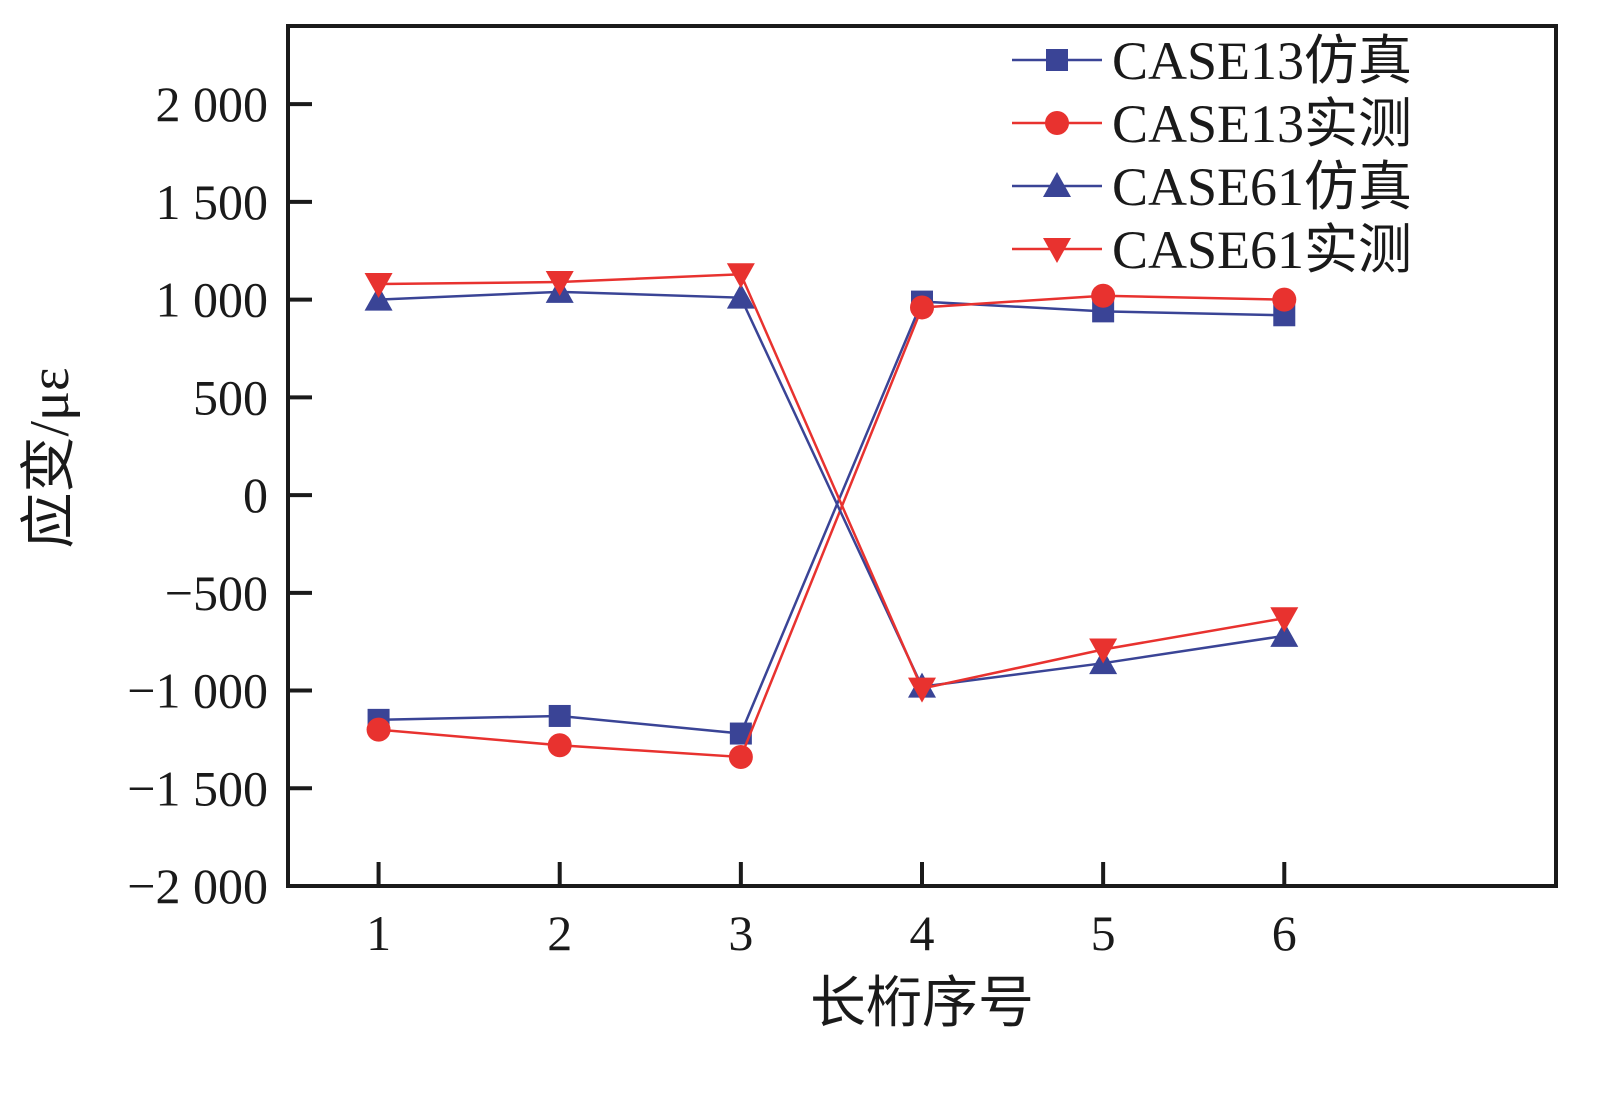 Image resolution: width=1606 pixels, height=1098 pixels. What do you see at coordinates (1262, 124) in the screenshot?
I see `legend-label: CASE13实测` at bounding box center [1262, 124].